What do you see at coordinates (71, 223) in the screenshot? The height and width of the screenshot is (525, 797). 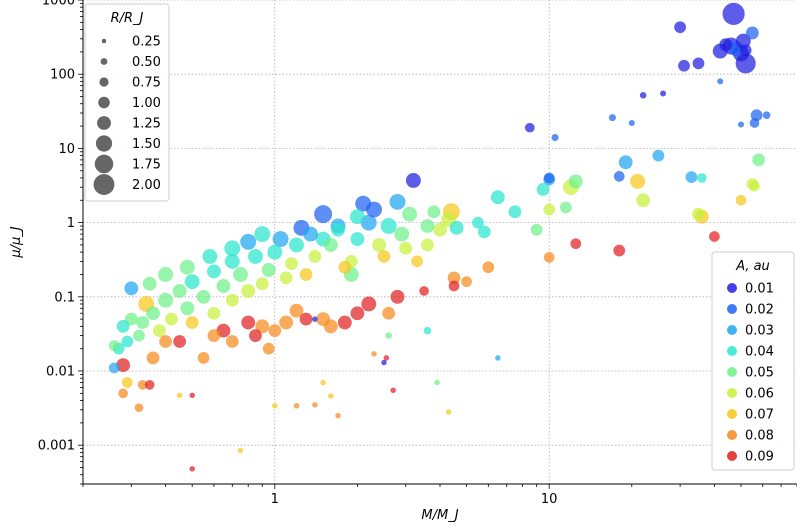 I see `y-tick-label: 1` at bounding box center [71, 223].